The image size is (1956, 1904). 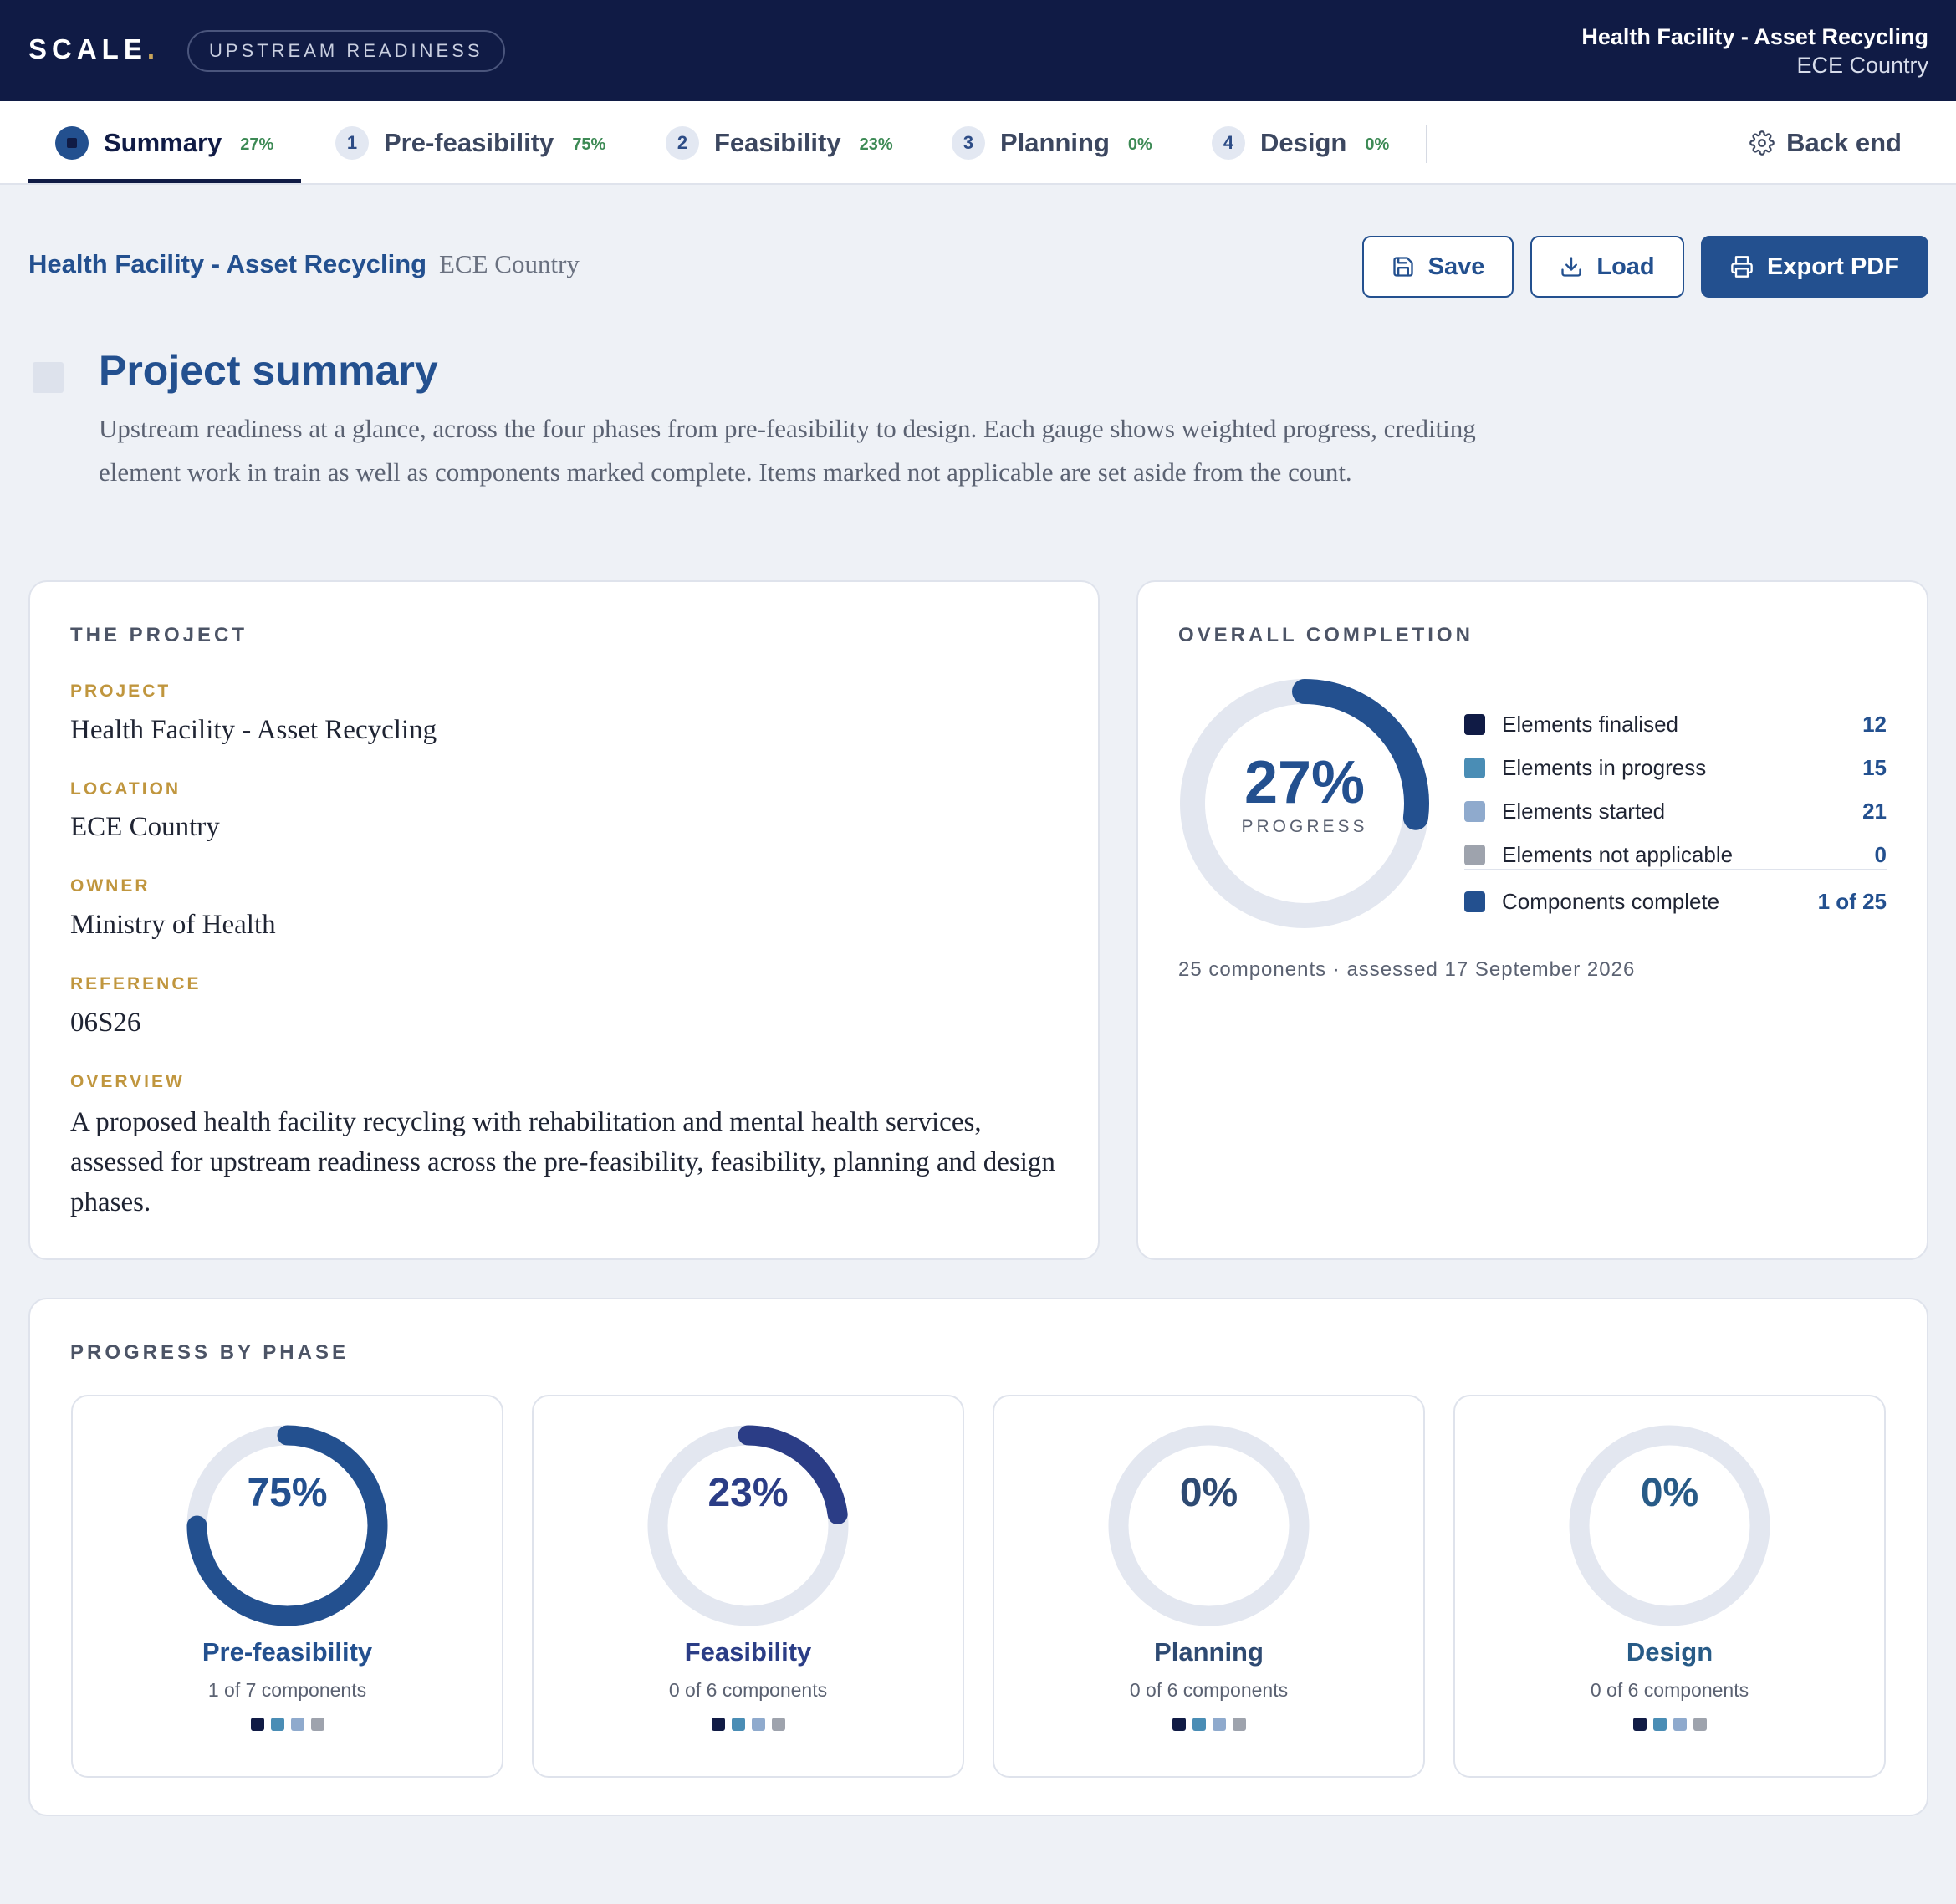 I want to click on phase-card-design: 0% Design 0 of 6 components, so click(x=1669, y=1586).